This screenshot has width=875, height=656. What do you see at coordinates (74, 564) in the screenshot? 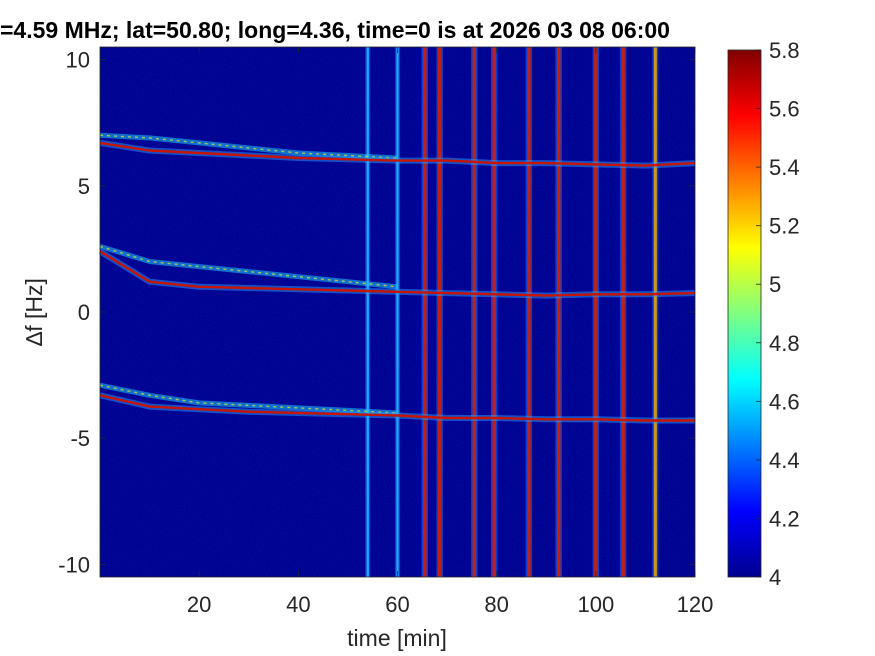
I see `y-tick-label: -10` at bounding box center [74, 564].